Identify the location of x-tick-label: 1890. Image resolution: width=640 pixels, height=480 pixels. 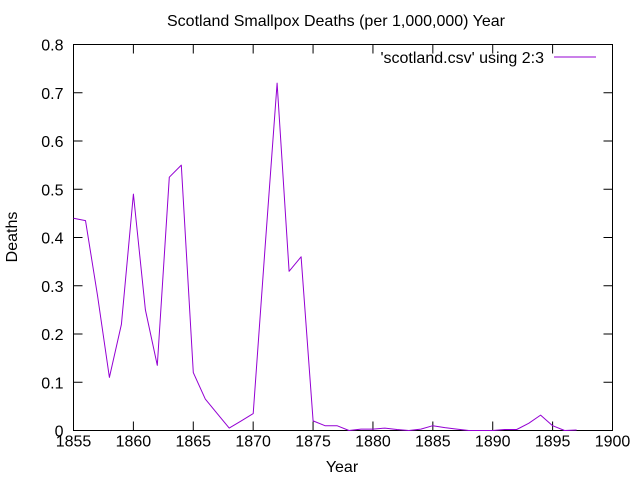
(493, 442).